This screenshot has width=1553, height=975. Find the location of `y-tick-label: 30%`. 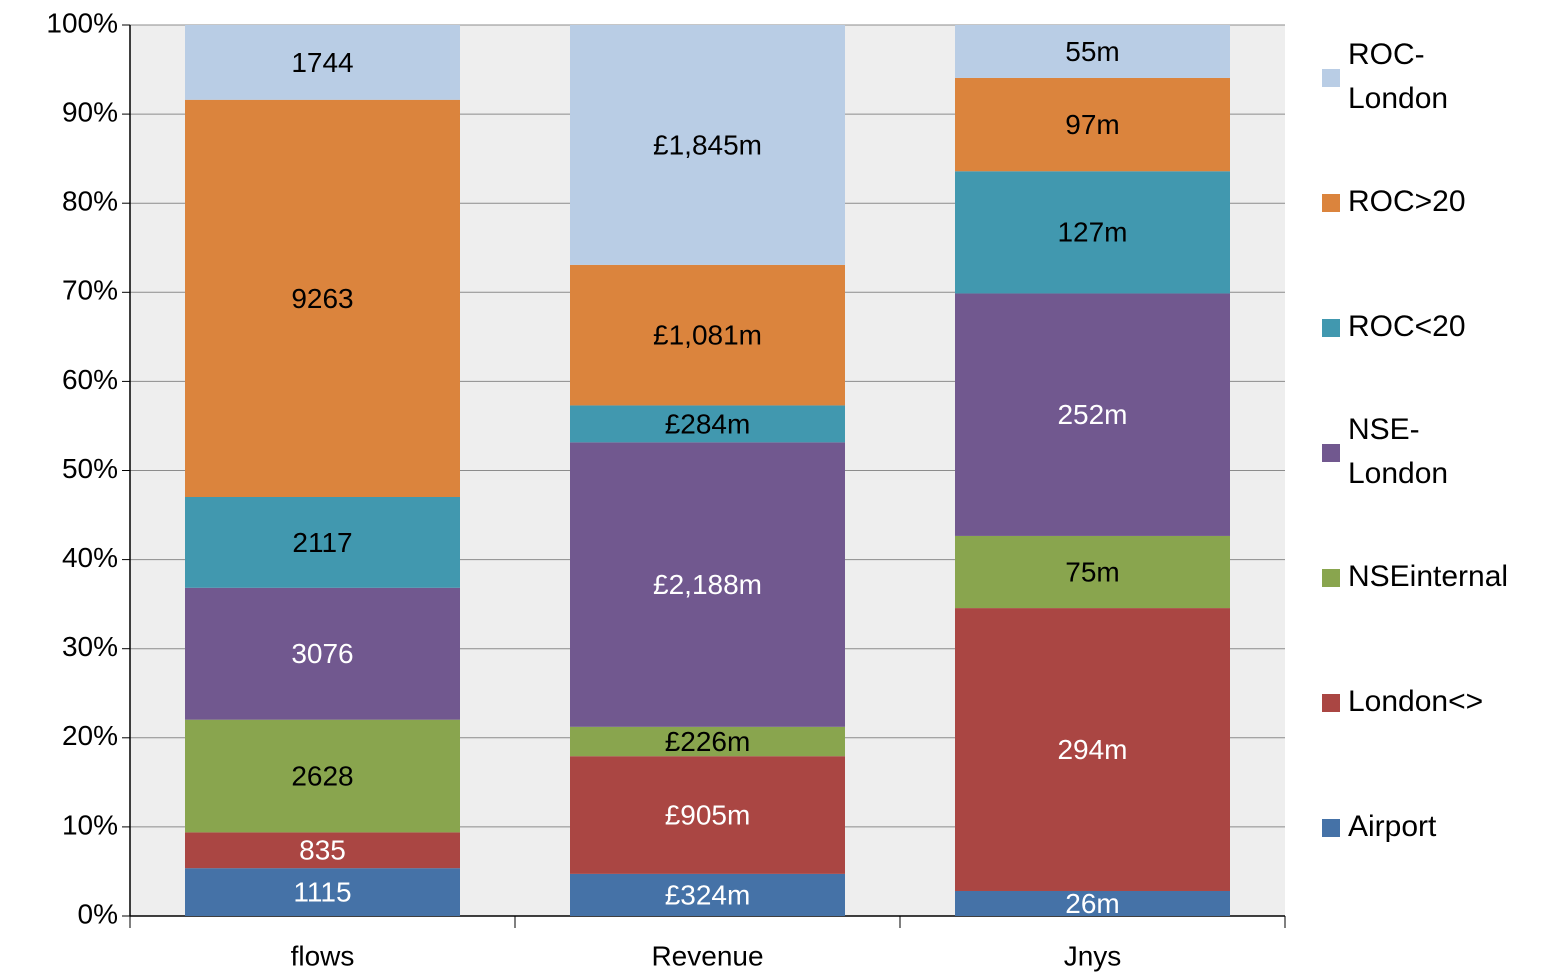

y-tick-label: 30% is located at coordinates (90, 646).